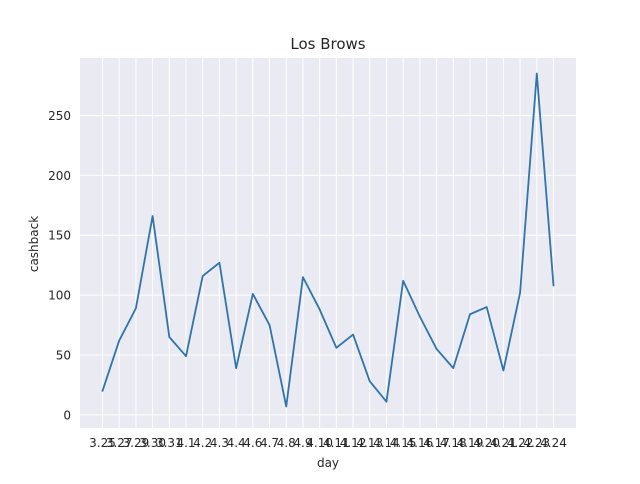 Image resolution: width=640 pixels, height=484 pixels. What do you see at coordinates (34, 244) in the screenshot?
I see `y-axis-label: cashback` at bounding box center [34, 244].